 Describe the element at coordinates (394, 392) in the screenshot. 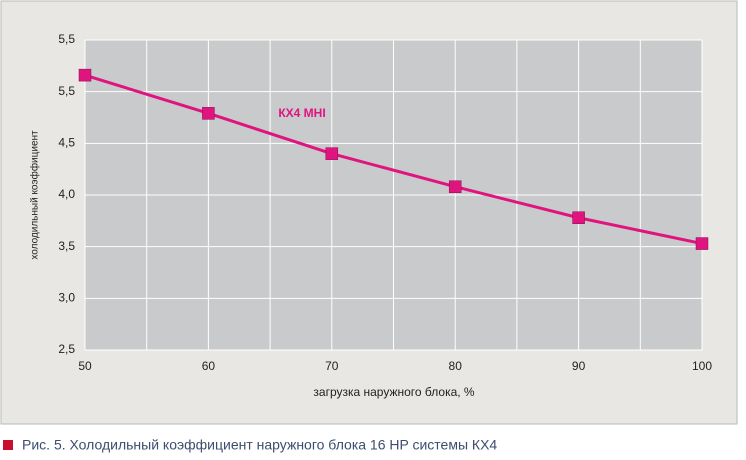

I see `x-axis-label: загрузка наружного блока, %` at that location.